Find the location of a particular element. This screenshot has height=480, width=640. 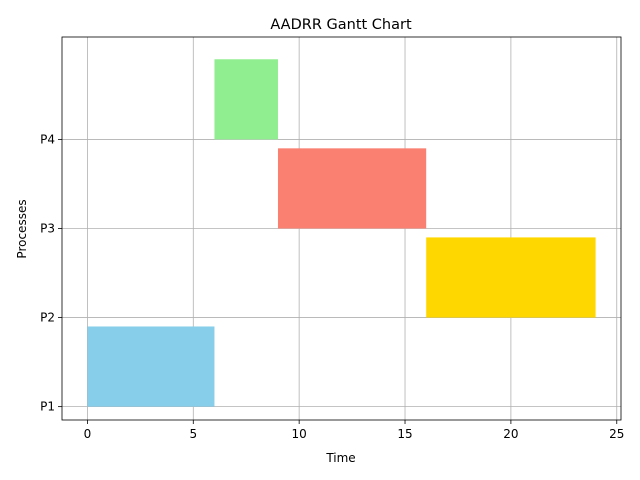

gantt-bar-p1 is located at coordinates (151, 366).